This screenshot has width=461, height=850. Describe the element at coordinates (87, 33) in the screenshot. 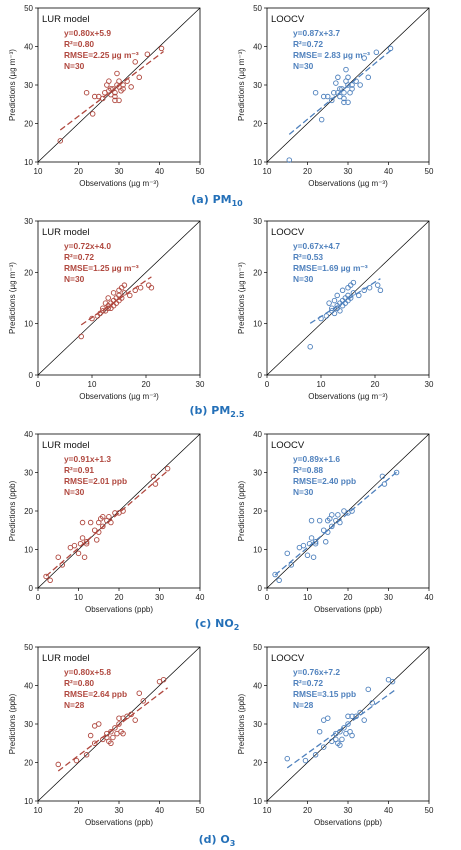

I see `stat-line-1: y=0.80x+5.9` at that location.